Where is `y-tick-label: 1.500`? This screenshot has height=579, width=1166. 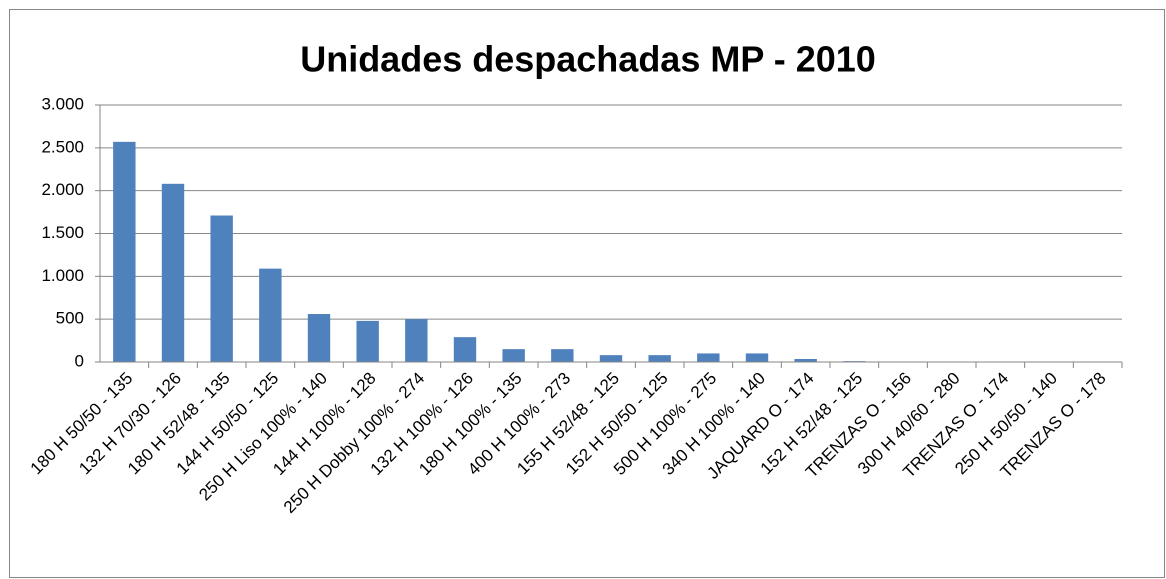
y-tick-label: 1.500 is located at coordinates (62, 232).